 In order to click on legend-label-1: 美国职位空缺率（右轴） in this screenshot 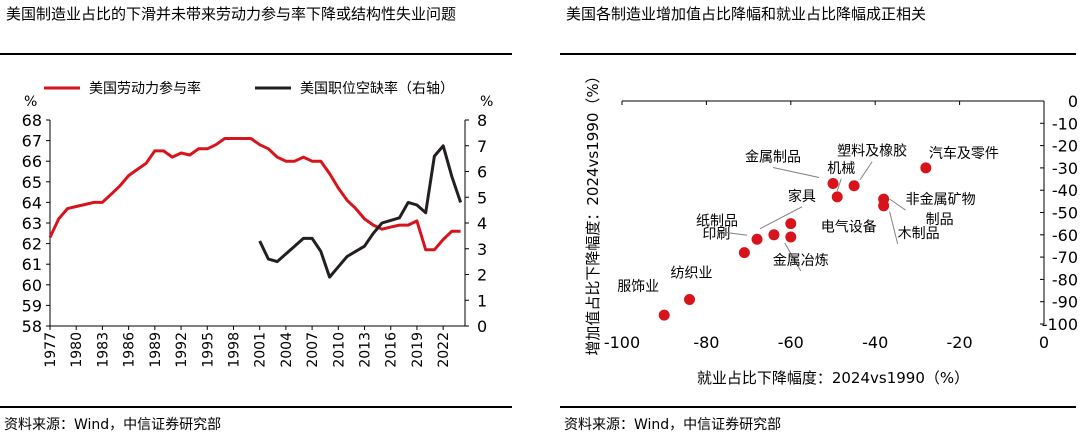, I will do `click(377, 88)`.